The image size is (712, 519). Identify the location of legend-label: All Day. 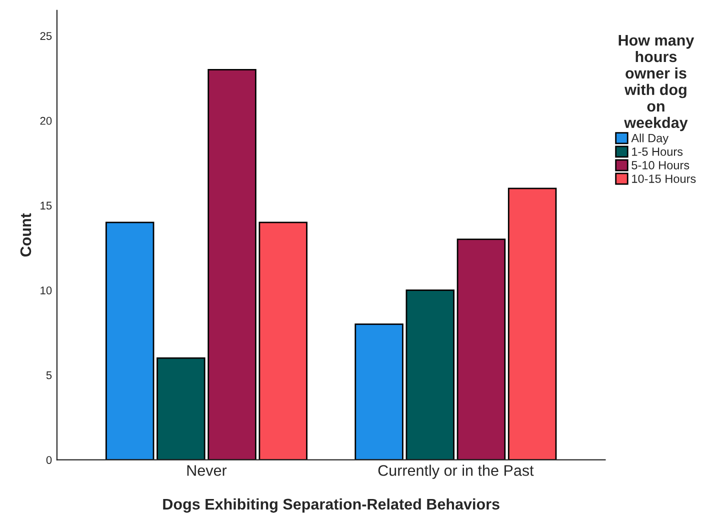
(650, 139).